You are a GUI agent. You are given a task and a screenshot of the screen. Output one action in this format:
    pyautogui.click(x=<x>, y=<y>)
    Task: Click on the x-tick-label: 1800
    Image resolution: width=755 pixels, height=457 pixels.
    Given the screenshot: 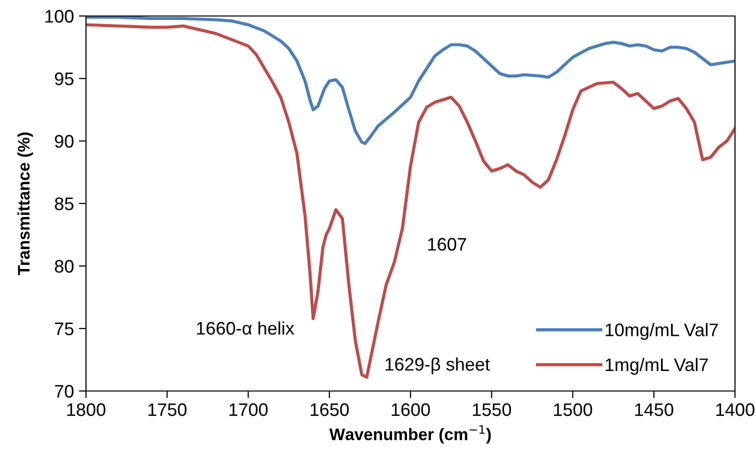 What is the action you would take?
    pyautogui.click(x=86, y=409)
    